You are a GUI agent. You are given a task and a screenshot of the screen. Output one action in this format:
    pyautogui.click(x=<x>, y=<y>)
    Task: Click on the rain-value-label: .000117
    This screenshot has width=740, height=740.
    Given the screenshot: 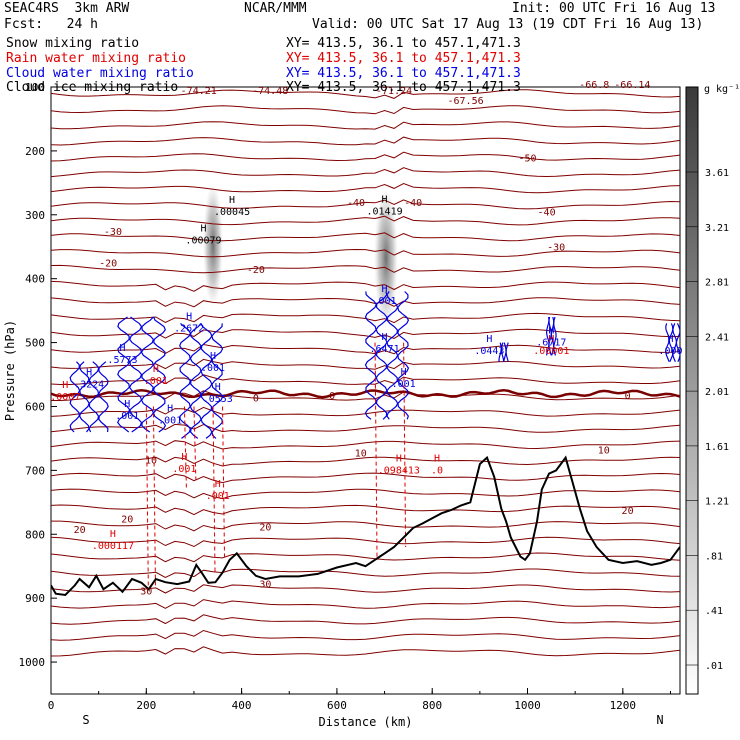 What is the action you would take?
    pyautogui.click(x=113, y=546)
    